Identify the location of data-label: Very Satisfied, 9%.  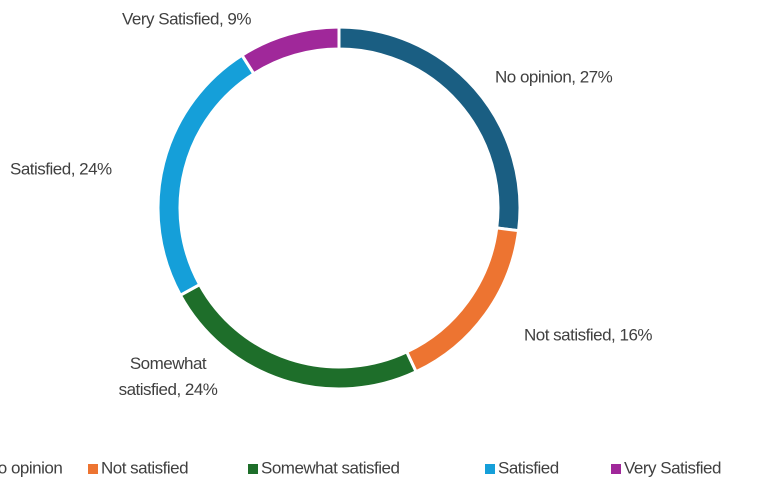
(186, 18).